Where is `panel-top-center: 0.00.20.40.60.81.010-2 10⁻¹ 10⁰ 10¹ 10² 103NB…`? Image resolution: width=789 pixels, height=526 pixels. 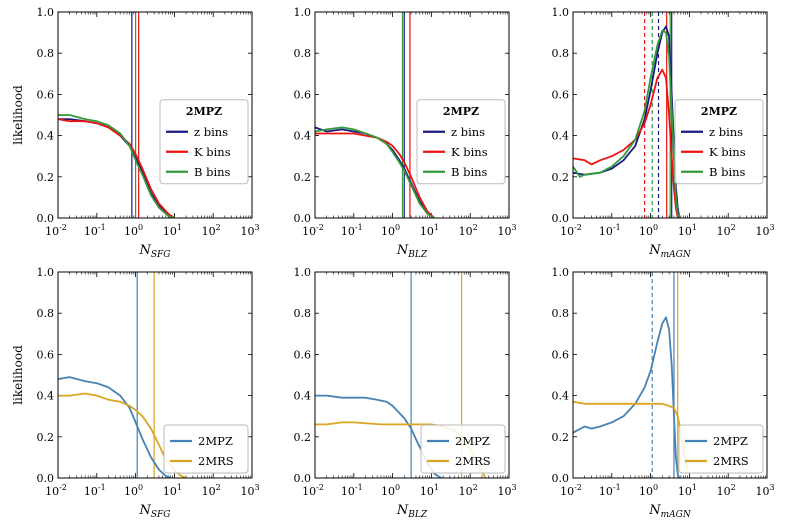 panel-top-center: 0.00.20.40.60.81.010-2 10⁻¹ 10⁰ 10¹ 10² 103NB… is located at coordinates (405, 133).